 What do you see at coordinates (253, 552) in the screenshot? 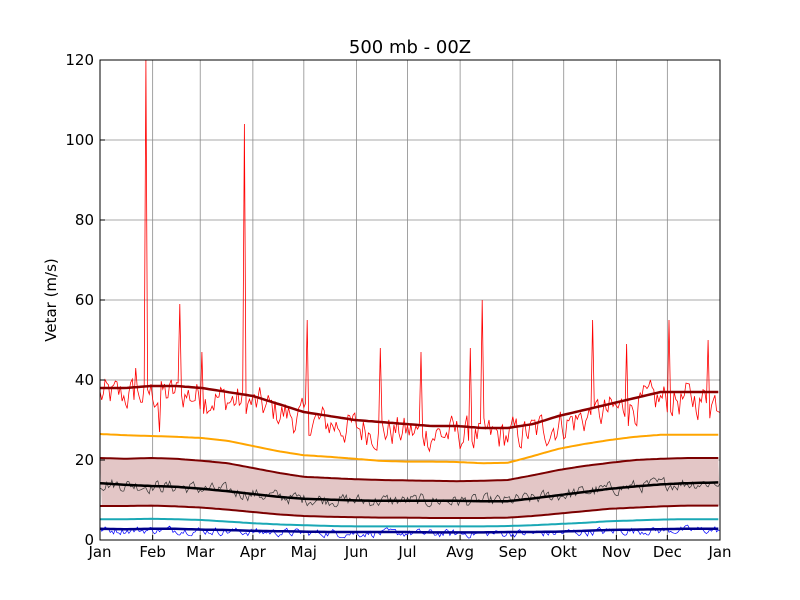
I see `x-tick-label: Apr` at bounding box center [253, 552].